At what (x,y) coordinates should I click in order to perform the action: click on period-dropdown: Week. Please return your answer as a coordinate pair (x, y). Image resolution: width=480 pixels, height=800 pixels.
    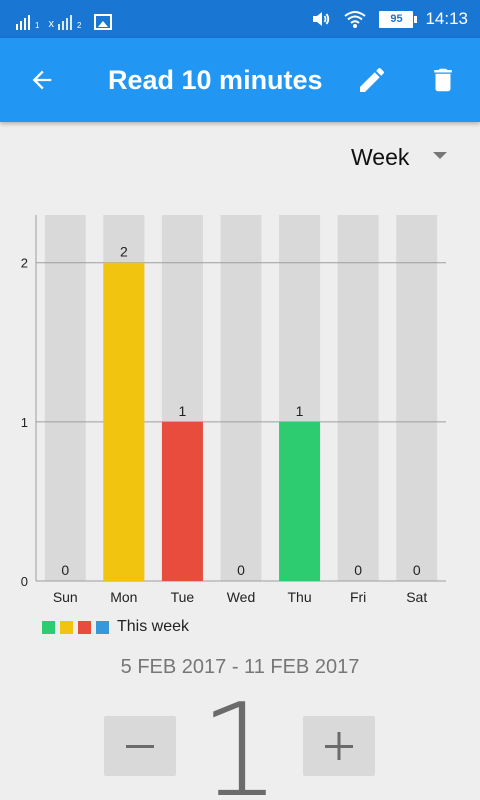
    Looking at the image, I should click on (402, 157).